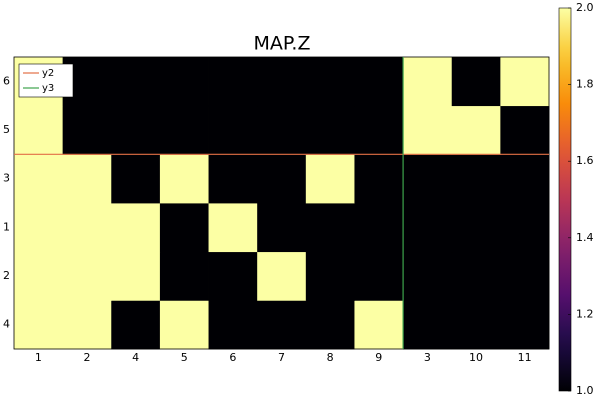 The width and height of the screenshot is (600, 400). What do you see at coordinates (6, 226) in the screenshot?
I see `y-tick-label: 1` at bounding box center [6, 226].